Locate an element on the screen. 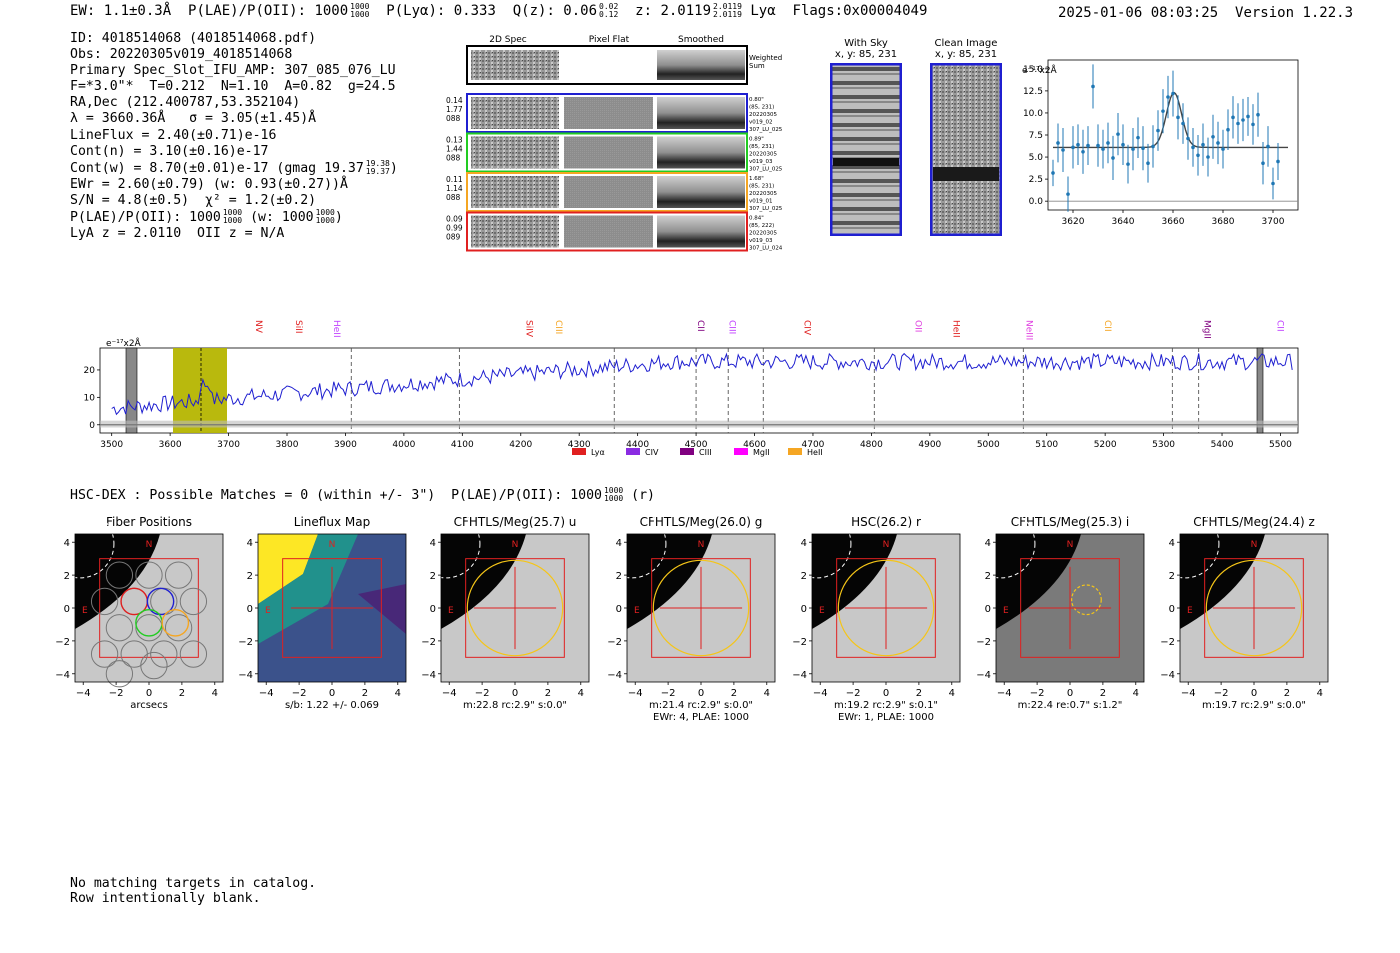  col-title-2dspec: 2D Spec is located at coordinates (507, 40).